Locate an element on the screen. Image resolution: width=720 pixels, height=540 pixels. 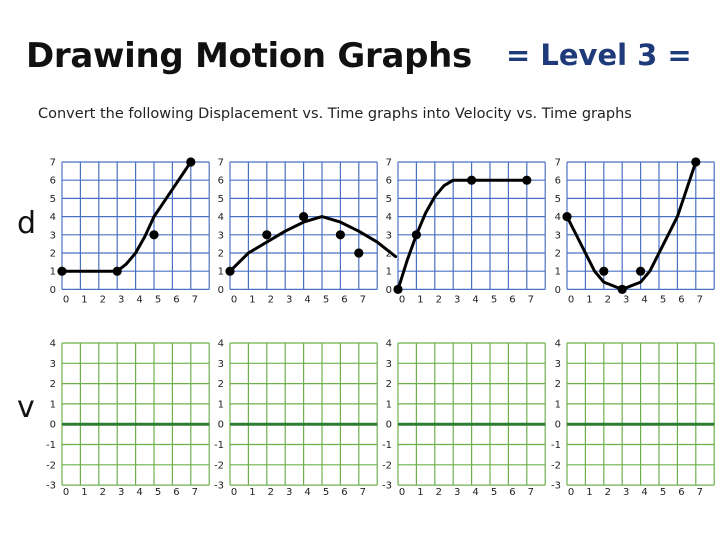
level-label: = Level 3 = is located at coordinates (599, 55).